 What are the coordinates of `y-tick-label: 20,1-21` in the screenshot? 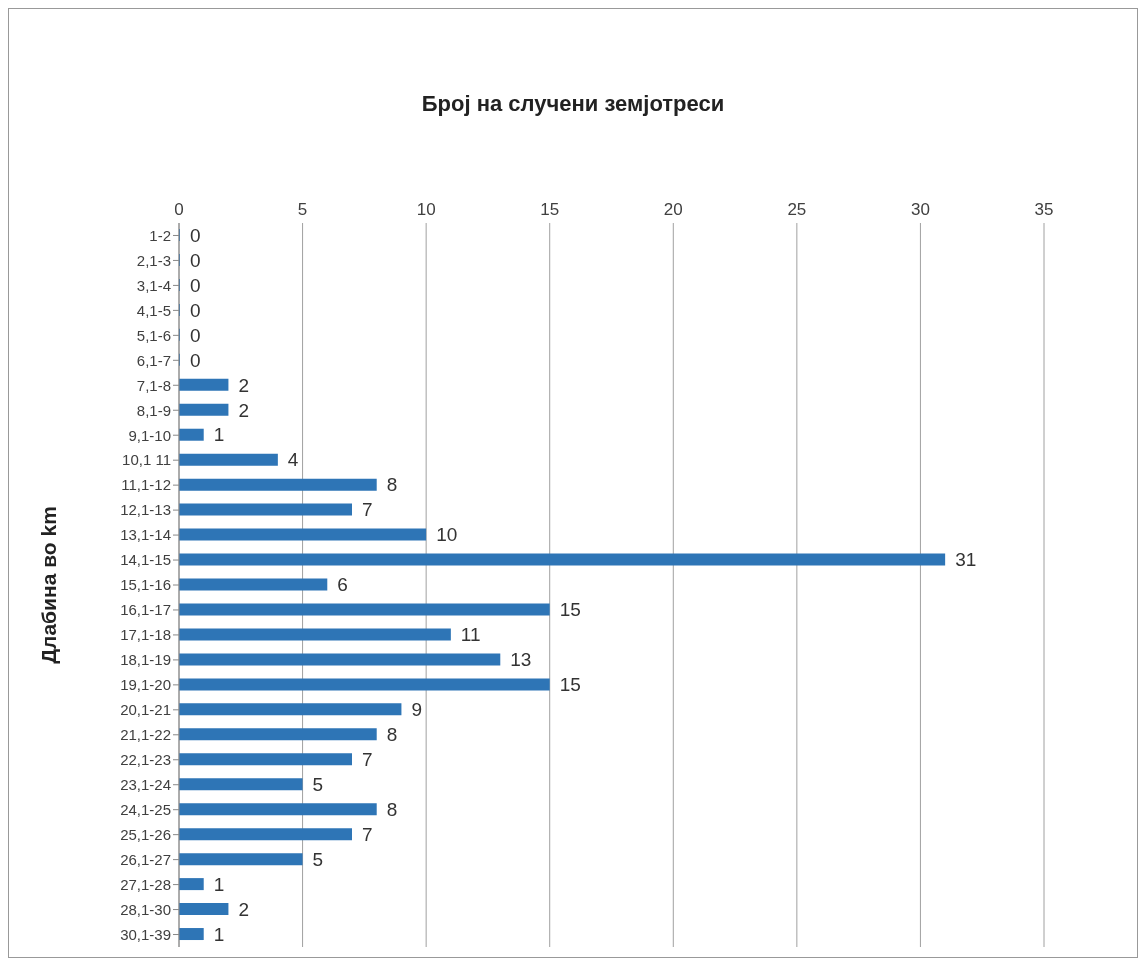 It's located at (145, 710).